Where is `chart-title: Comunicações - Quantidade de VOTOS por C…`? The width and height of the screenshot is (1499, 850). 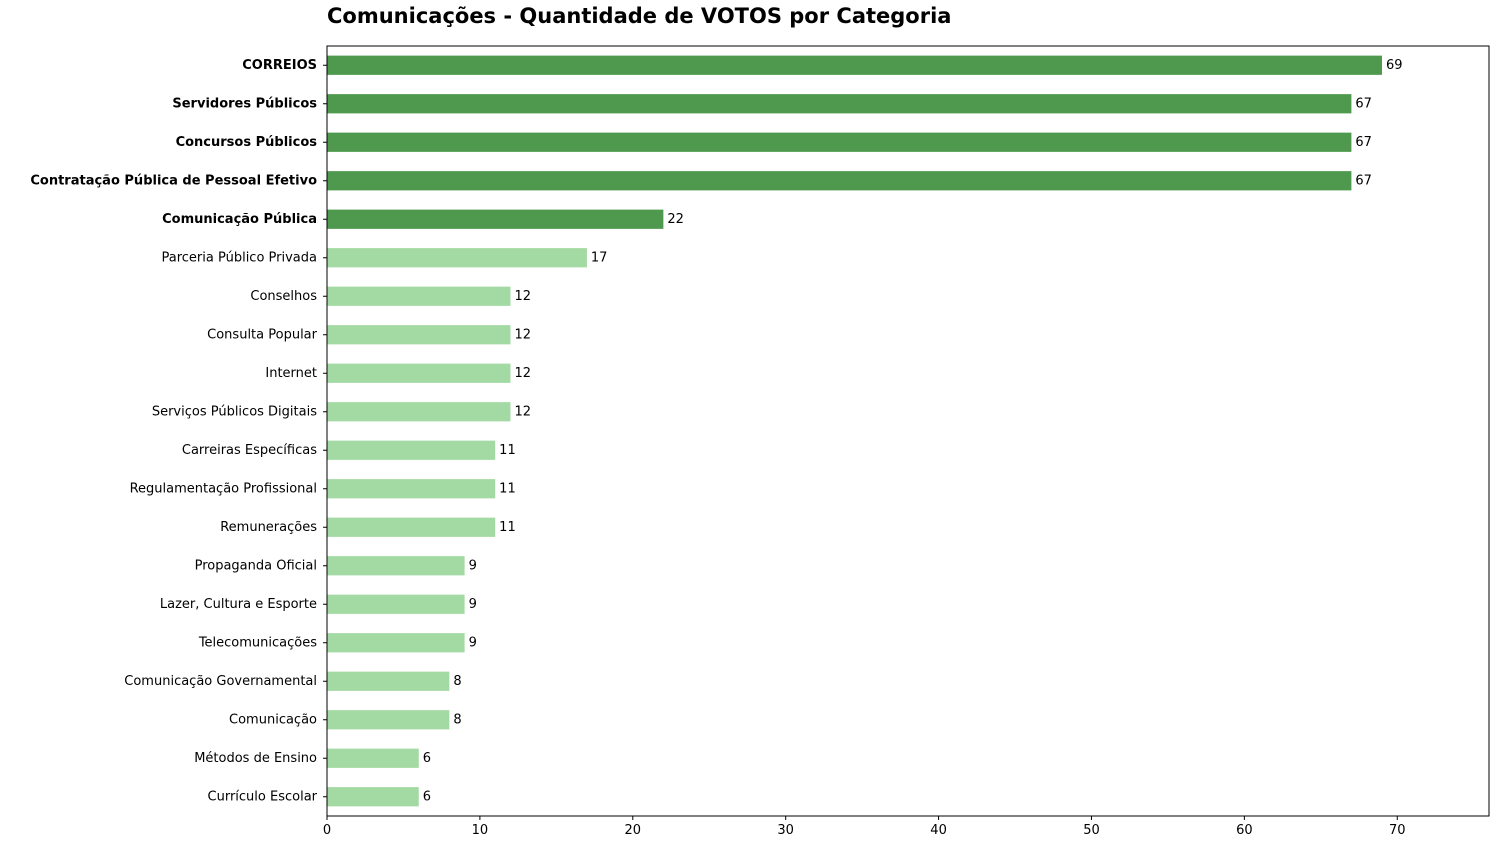 chart-title: Comunicações - Quantidade de VOTOS por C… is located at coordinates (639, 16).